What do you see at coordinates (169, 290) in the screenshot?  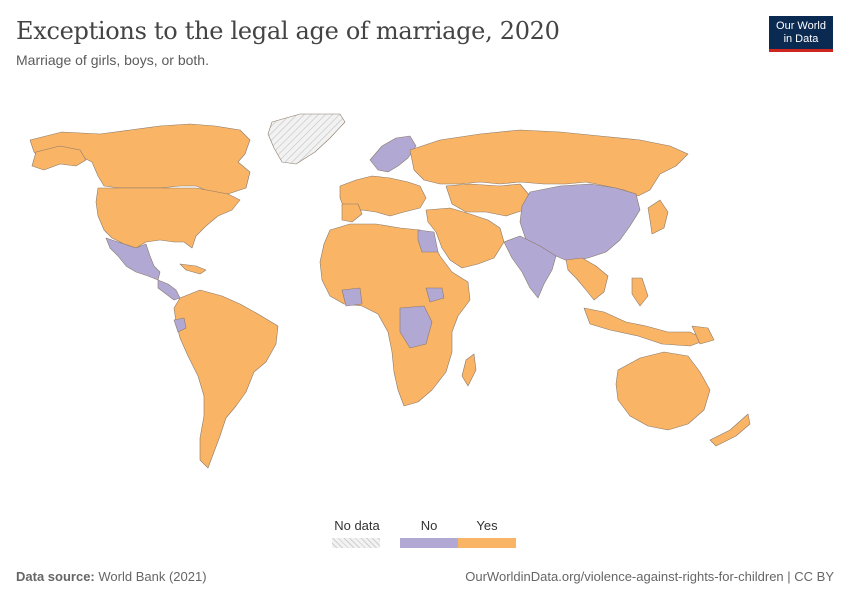 I see `region-central-america` at bounding box center [169, 290].